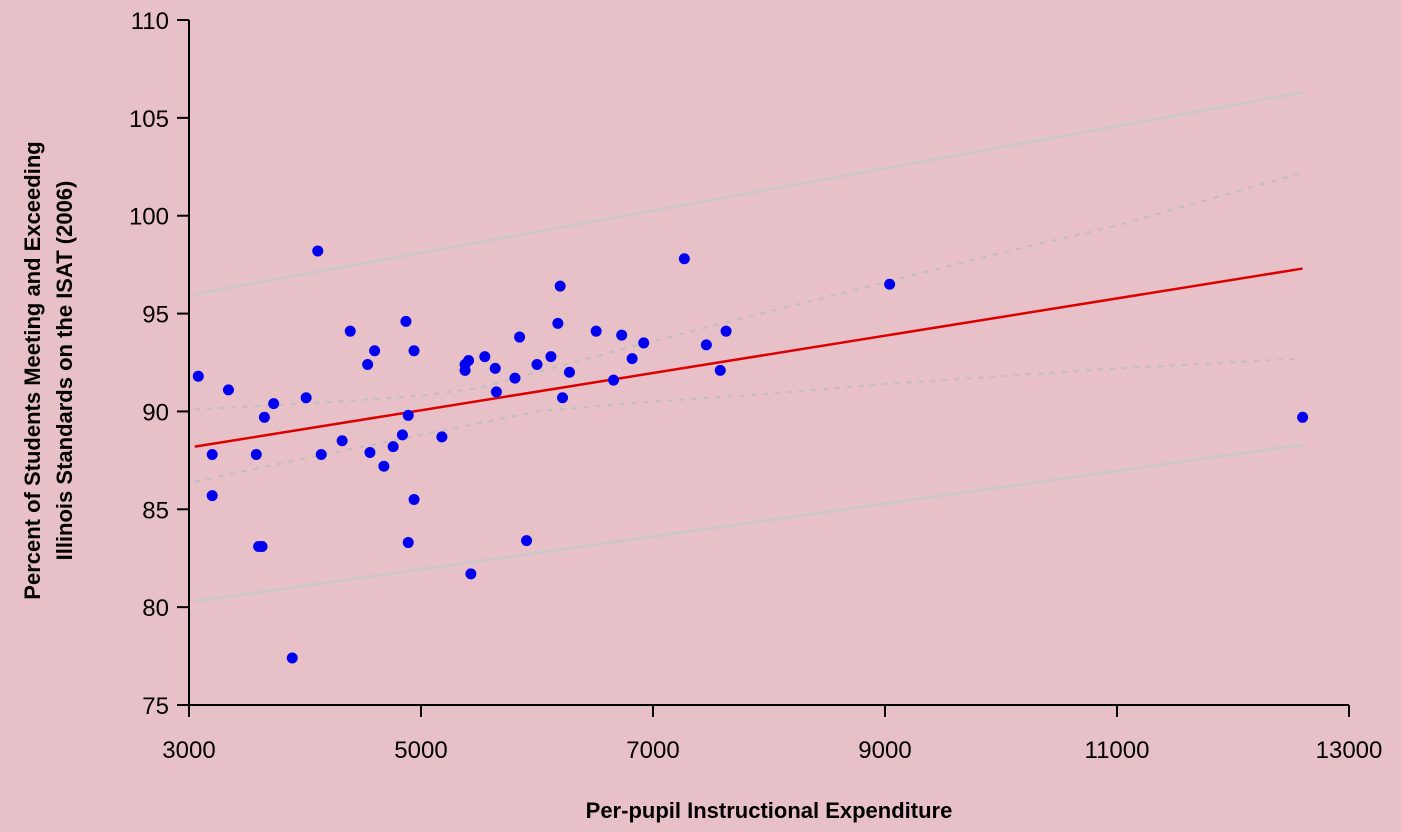 Image resolution: width=1401 pixels, height=832 pixels. What do you see at coordinates (748, 420) in the screenshot?
I see `confidence-lower-line` at bounding box center [748, 420].